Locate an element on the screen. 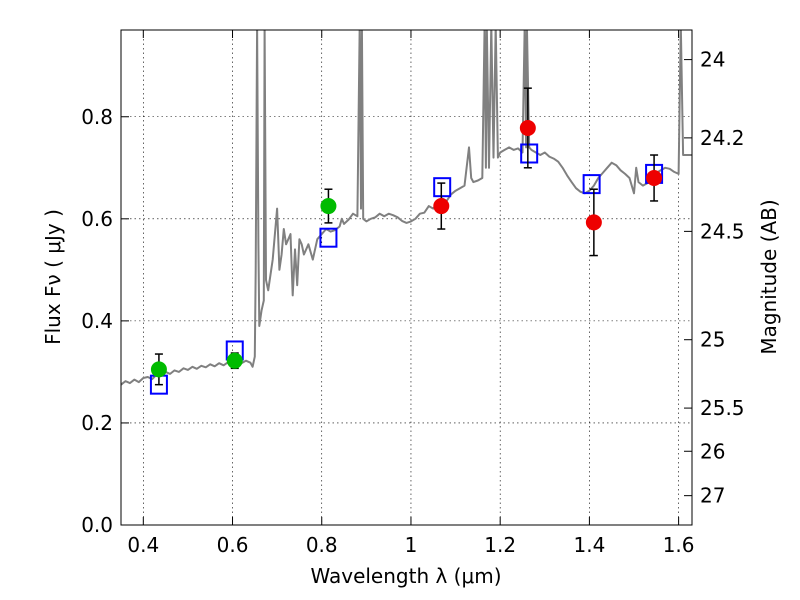 The height and width of the screenshot is (600, 800). x-tick-label: 1.6 is located at coordinates (679, 545).